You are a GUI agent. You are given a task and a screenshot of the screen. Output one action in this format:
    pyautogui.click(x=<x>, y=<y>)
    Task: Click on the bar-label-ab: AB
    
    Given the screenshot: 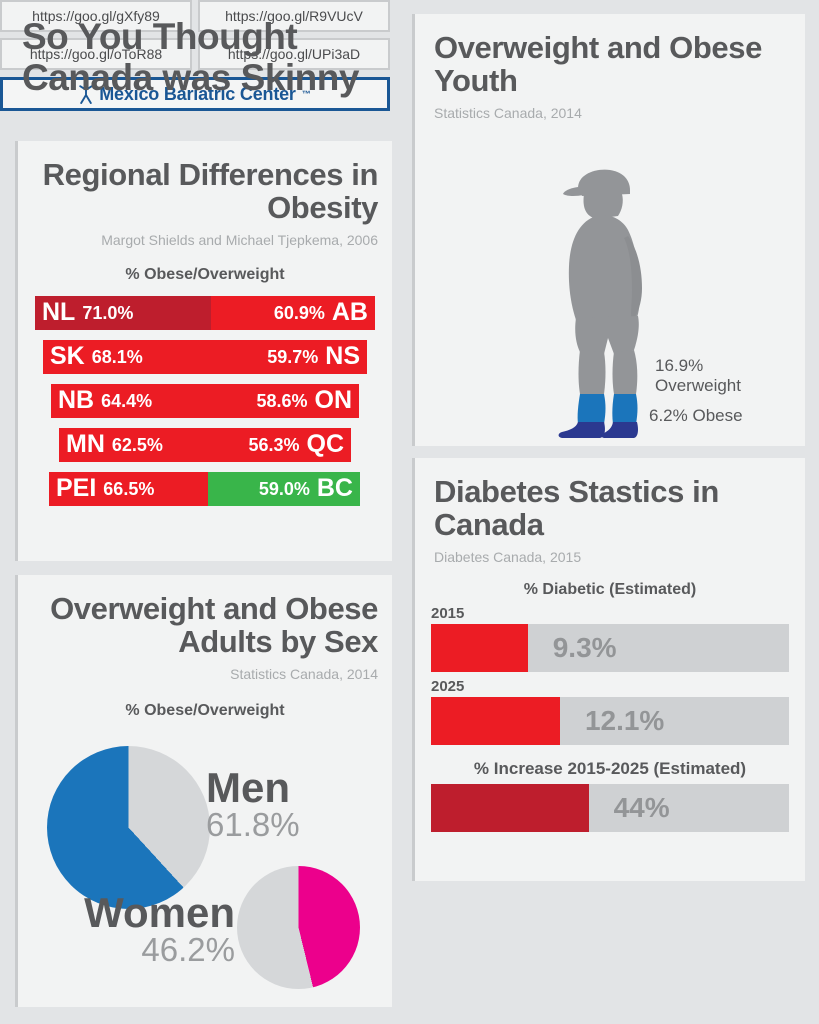 What is the action you would take?
    pyautogui.click(x=349, y=312)
    